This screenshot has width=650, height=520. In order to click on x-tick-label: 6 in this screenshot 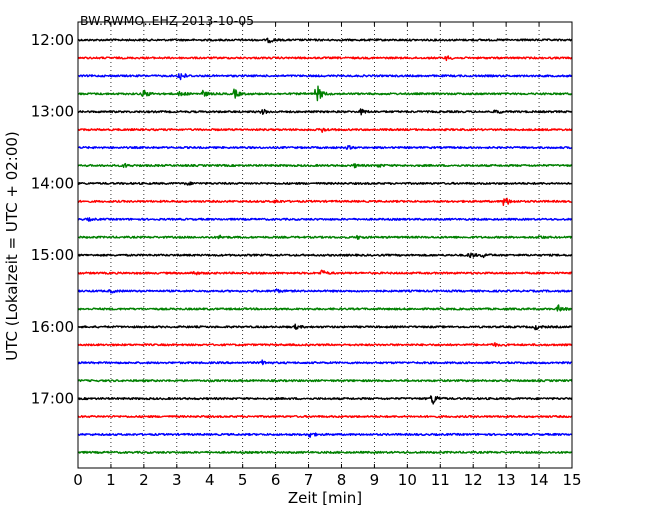, I will do `click(276, 480)`.